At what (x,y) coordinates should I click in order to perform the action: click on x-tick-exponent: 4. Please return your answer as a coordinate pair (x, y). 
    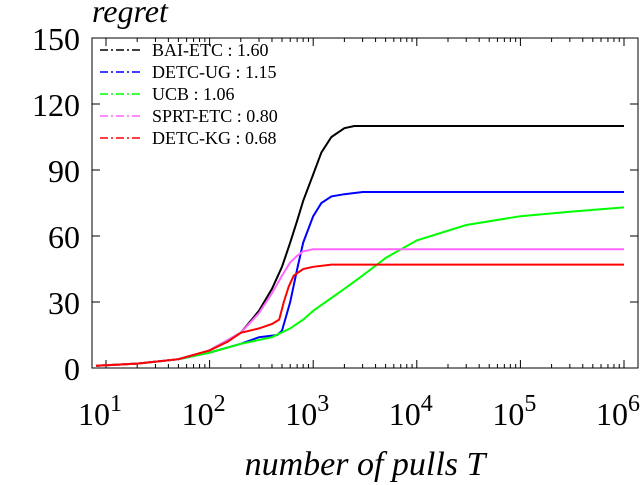
    Looking at the image, I should click on (427, 404).